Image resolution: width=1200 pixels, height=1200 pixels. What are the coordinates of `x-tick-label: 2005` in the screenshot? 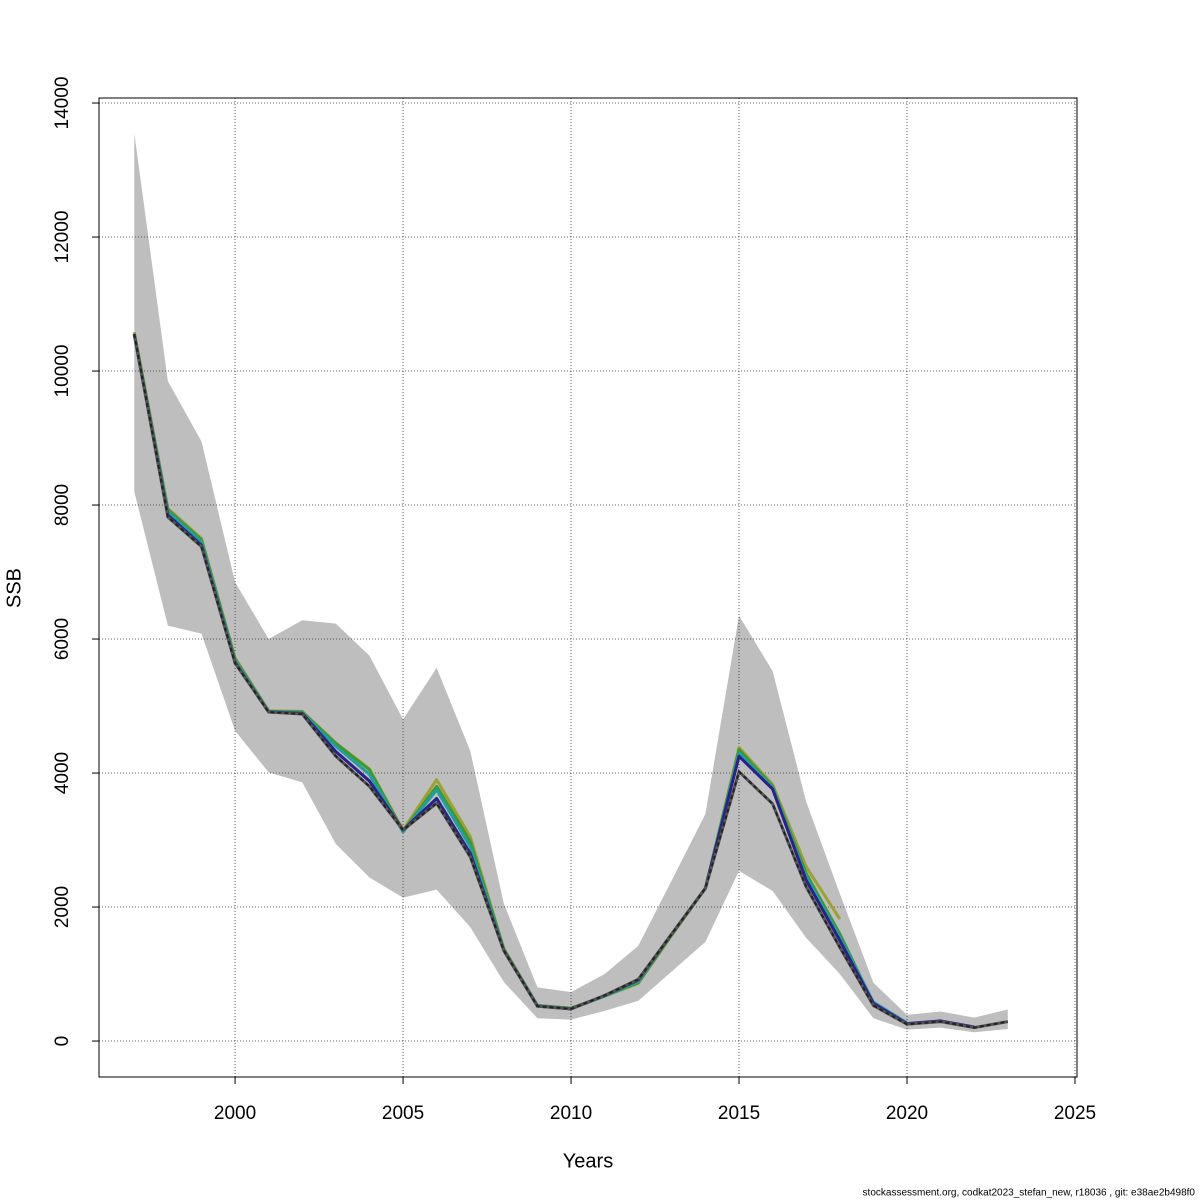 It's located at (403, 1113).